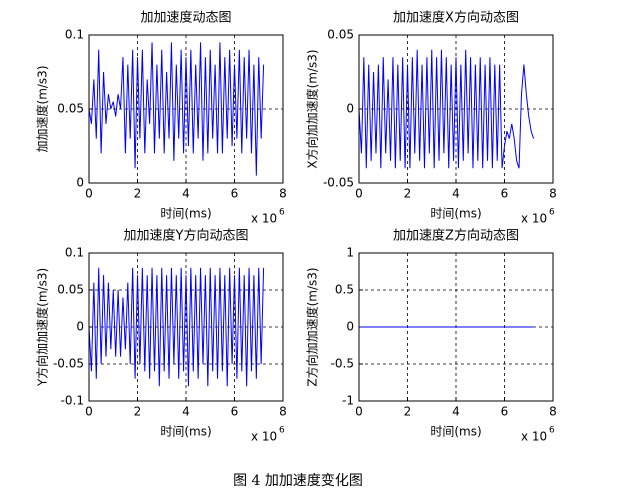 The width and height of the screenshot is (621, 496). What do you see at coordinates (456, 236) in the screenshot?
I see `chart-title: 加加速度Z方向动态图` at bounding box center [456, 236].